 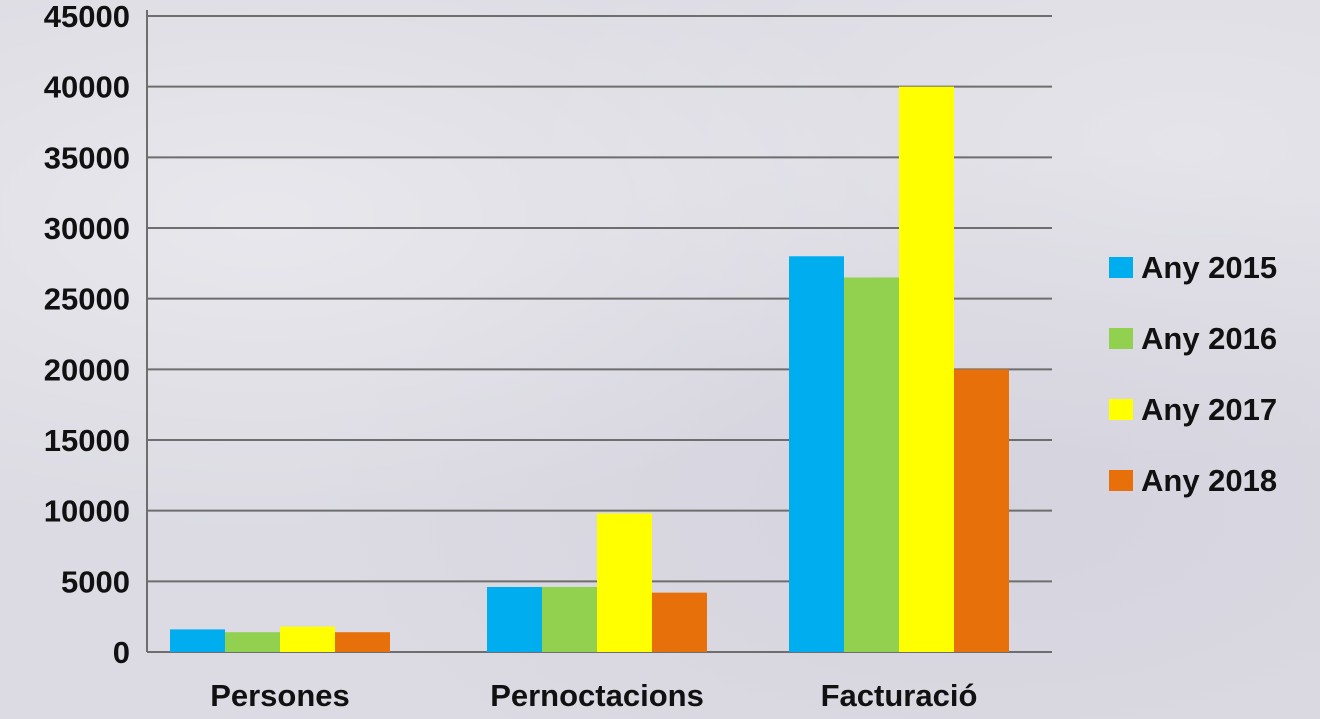 I want to click on y-tick-label: 35000, so click(x=87, y=157).